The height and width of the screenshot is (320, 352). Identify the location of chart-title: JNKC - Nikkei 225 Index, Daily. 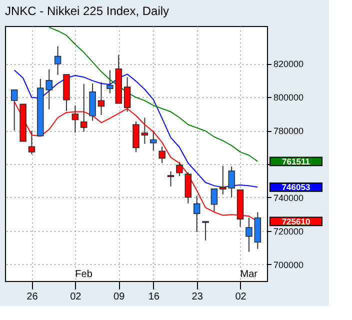
(87, 11).